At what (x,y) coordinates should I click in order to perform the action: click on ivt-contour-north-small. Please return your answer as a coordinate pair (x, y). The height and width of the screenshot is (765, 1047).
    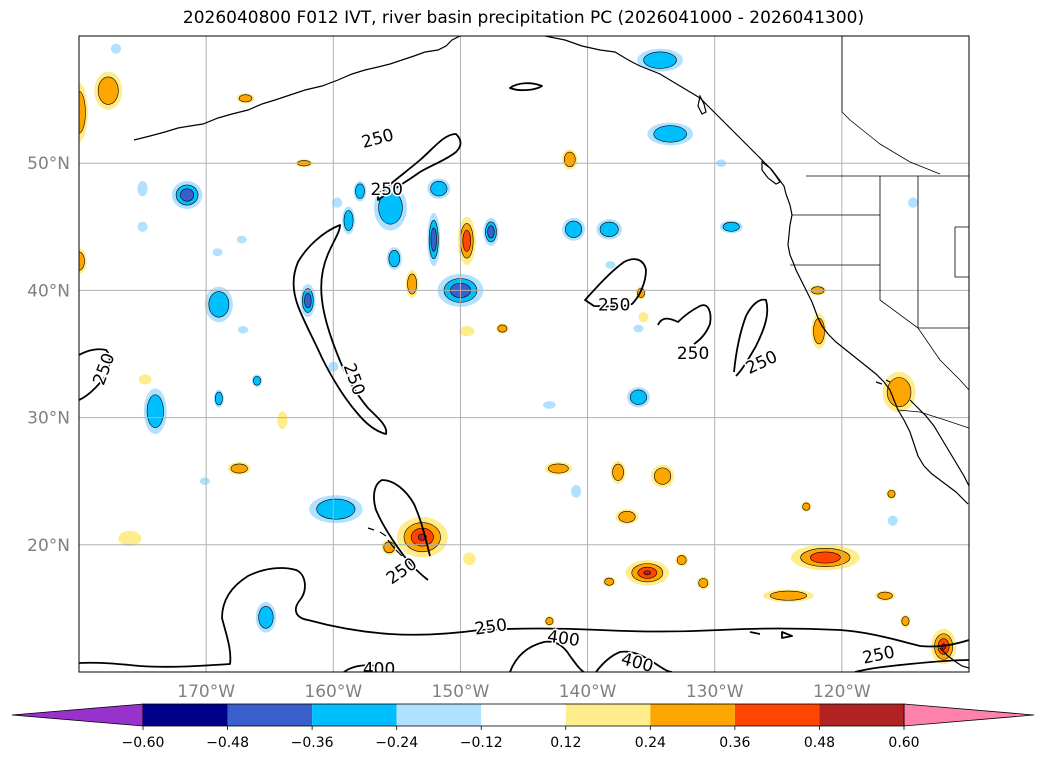
    Looking at the image, I should click on (526, 87).